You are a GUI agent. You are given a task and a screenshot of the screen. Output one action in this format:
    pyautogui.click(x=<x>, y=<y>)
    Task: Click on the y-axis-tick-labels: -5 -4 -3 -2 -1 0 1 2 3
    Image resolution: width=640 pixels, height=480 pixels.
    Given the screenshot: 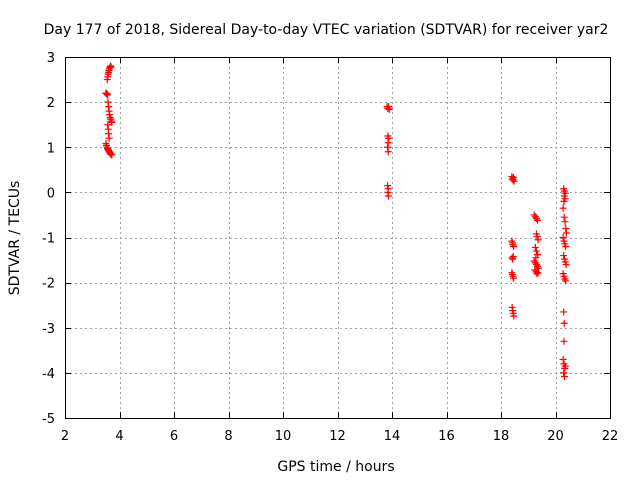 What is the action you would take?
    pyautogui.click(x=48, y=239)
    